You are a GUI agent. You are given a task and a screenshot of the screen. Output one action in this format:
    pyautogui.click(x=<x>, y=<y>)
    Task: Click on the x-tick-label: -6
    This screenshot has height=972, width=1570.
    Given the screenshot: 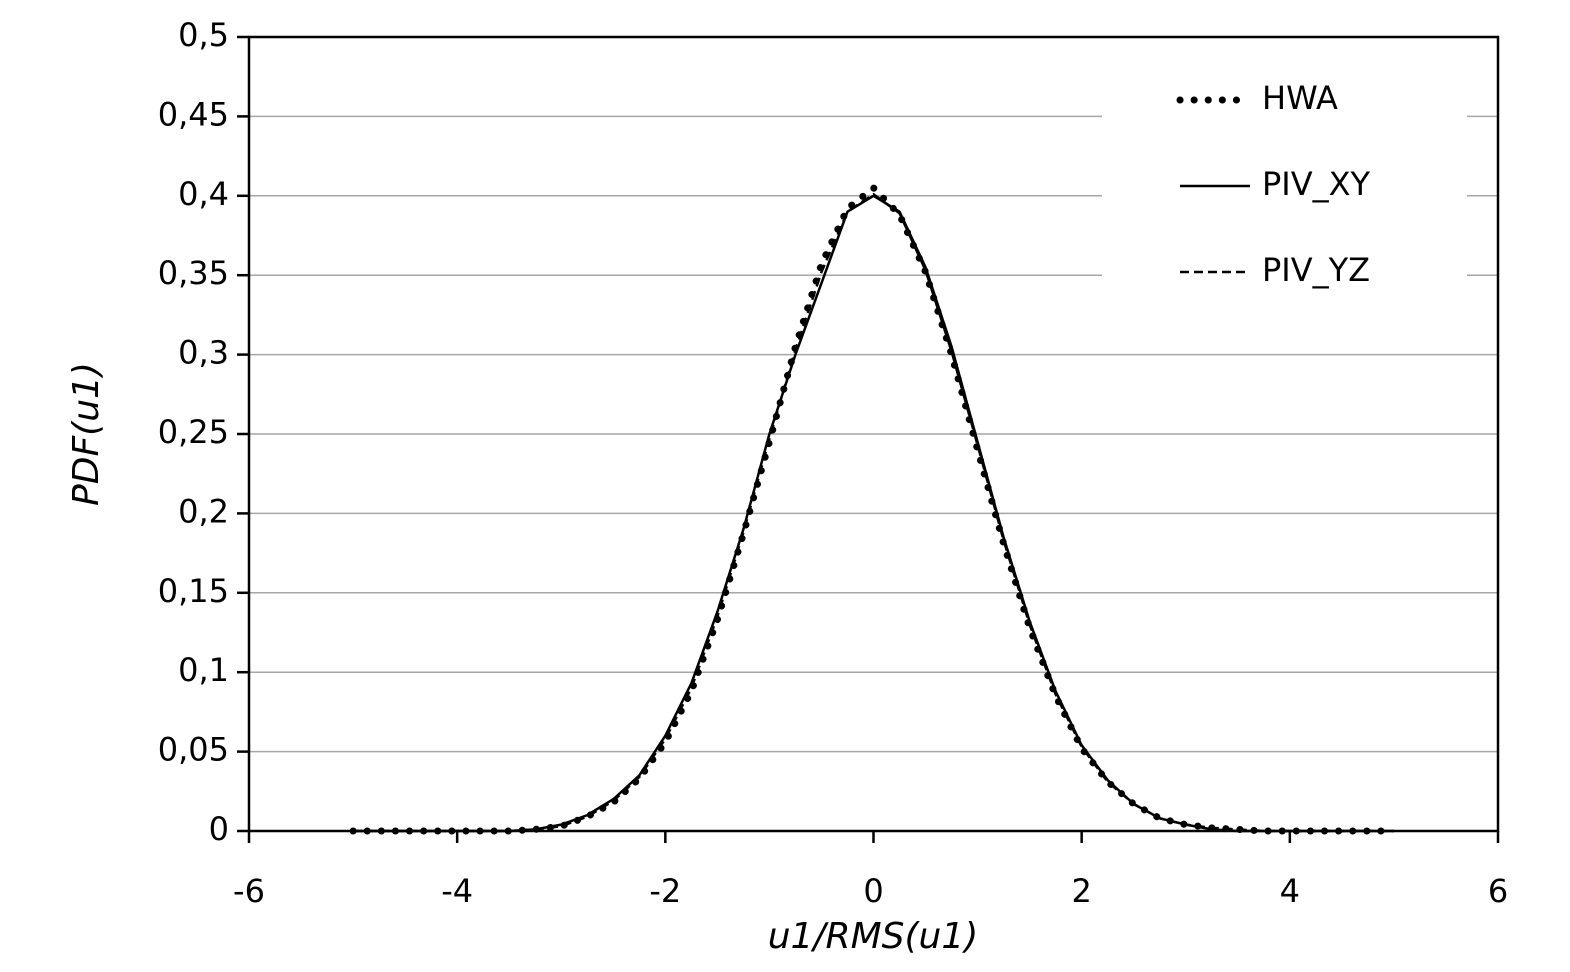 What is the action you would take?
    pyautogui.click(x=249, y=891)
    